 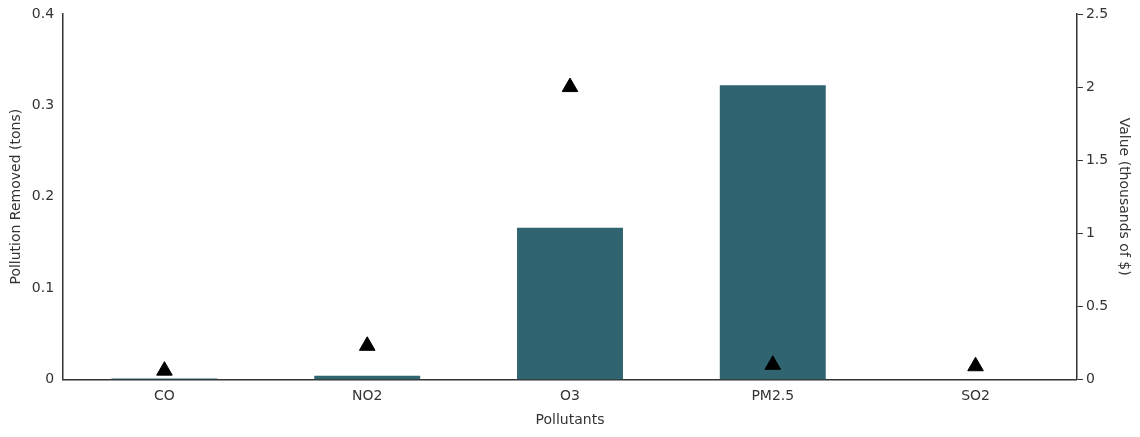 What do you see at coordinates (975, 395) in the screenshot?
I see `x-tick-label: SO2` at bounding box center [975, 395].